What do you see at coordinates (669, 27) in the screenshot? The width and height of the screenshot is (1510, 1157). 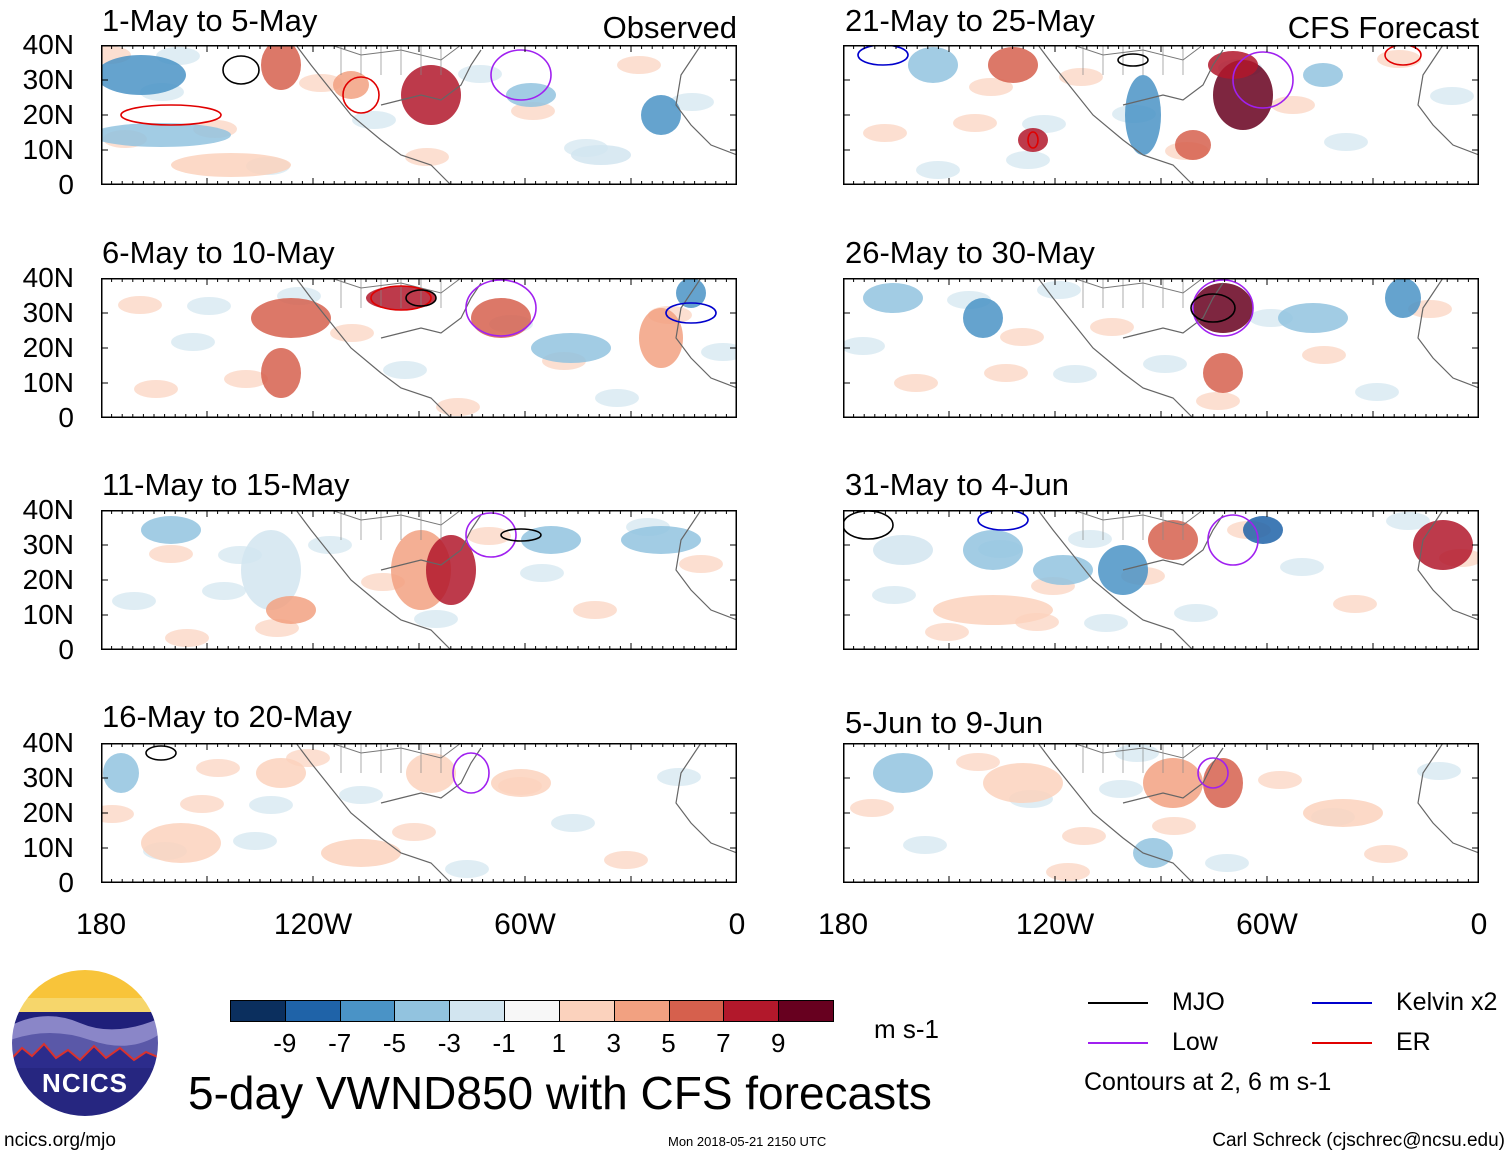 I see `panel-corner-label: Observed` at bounding box center [669, 27].